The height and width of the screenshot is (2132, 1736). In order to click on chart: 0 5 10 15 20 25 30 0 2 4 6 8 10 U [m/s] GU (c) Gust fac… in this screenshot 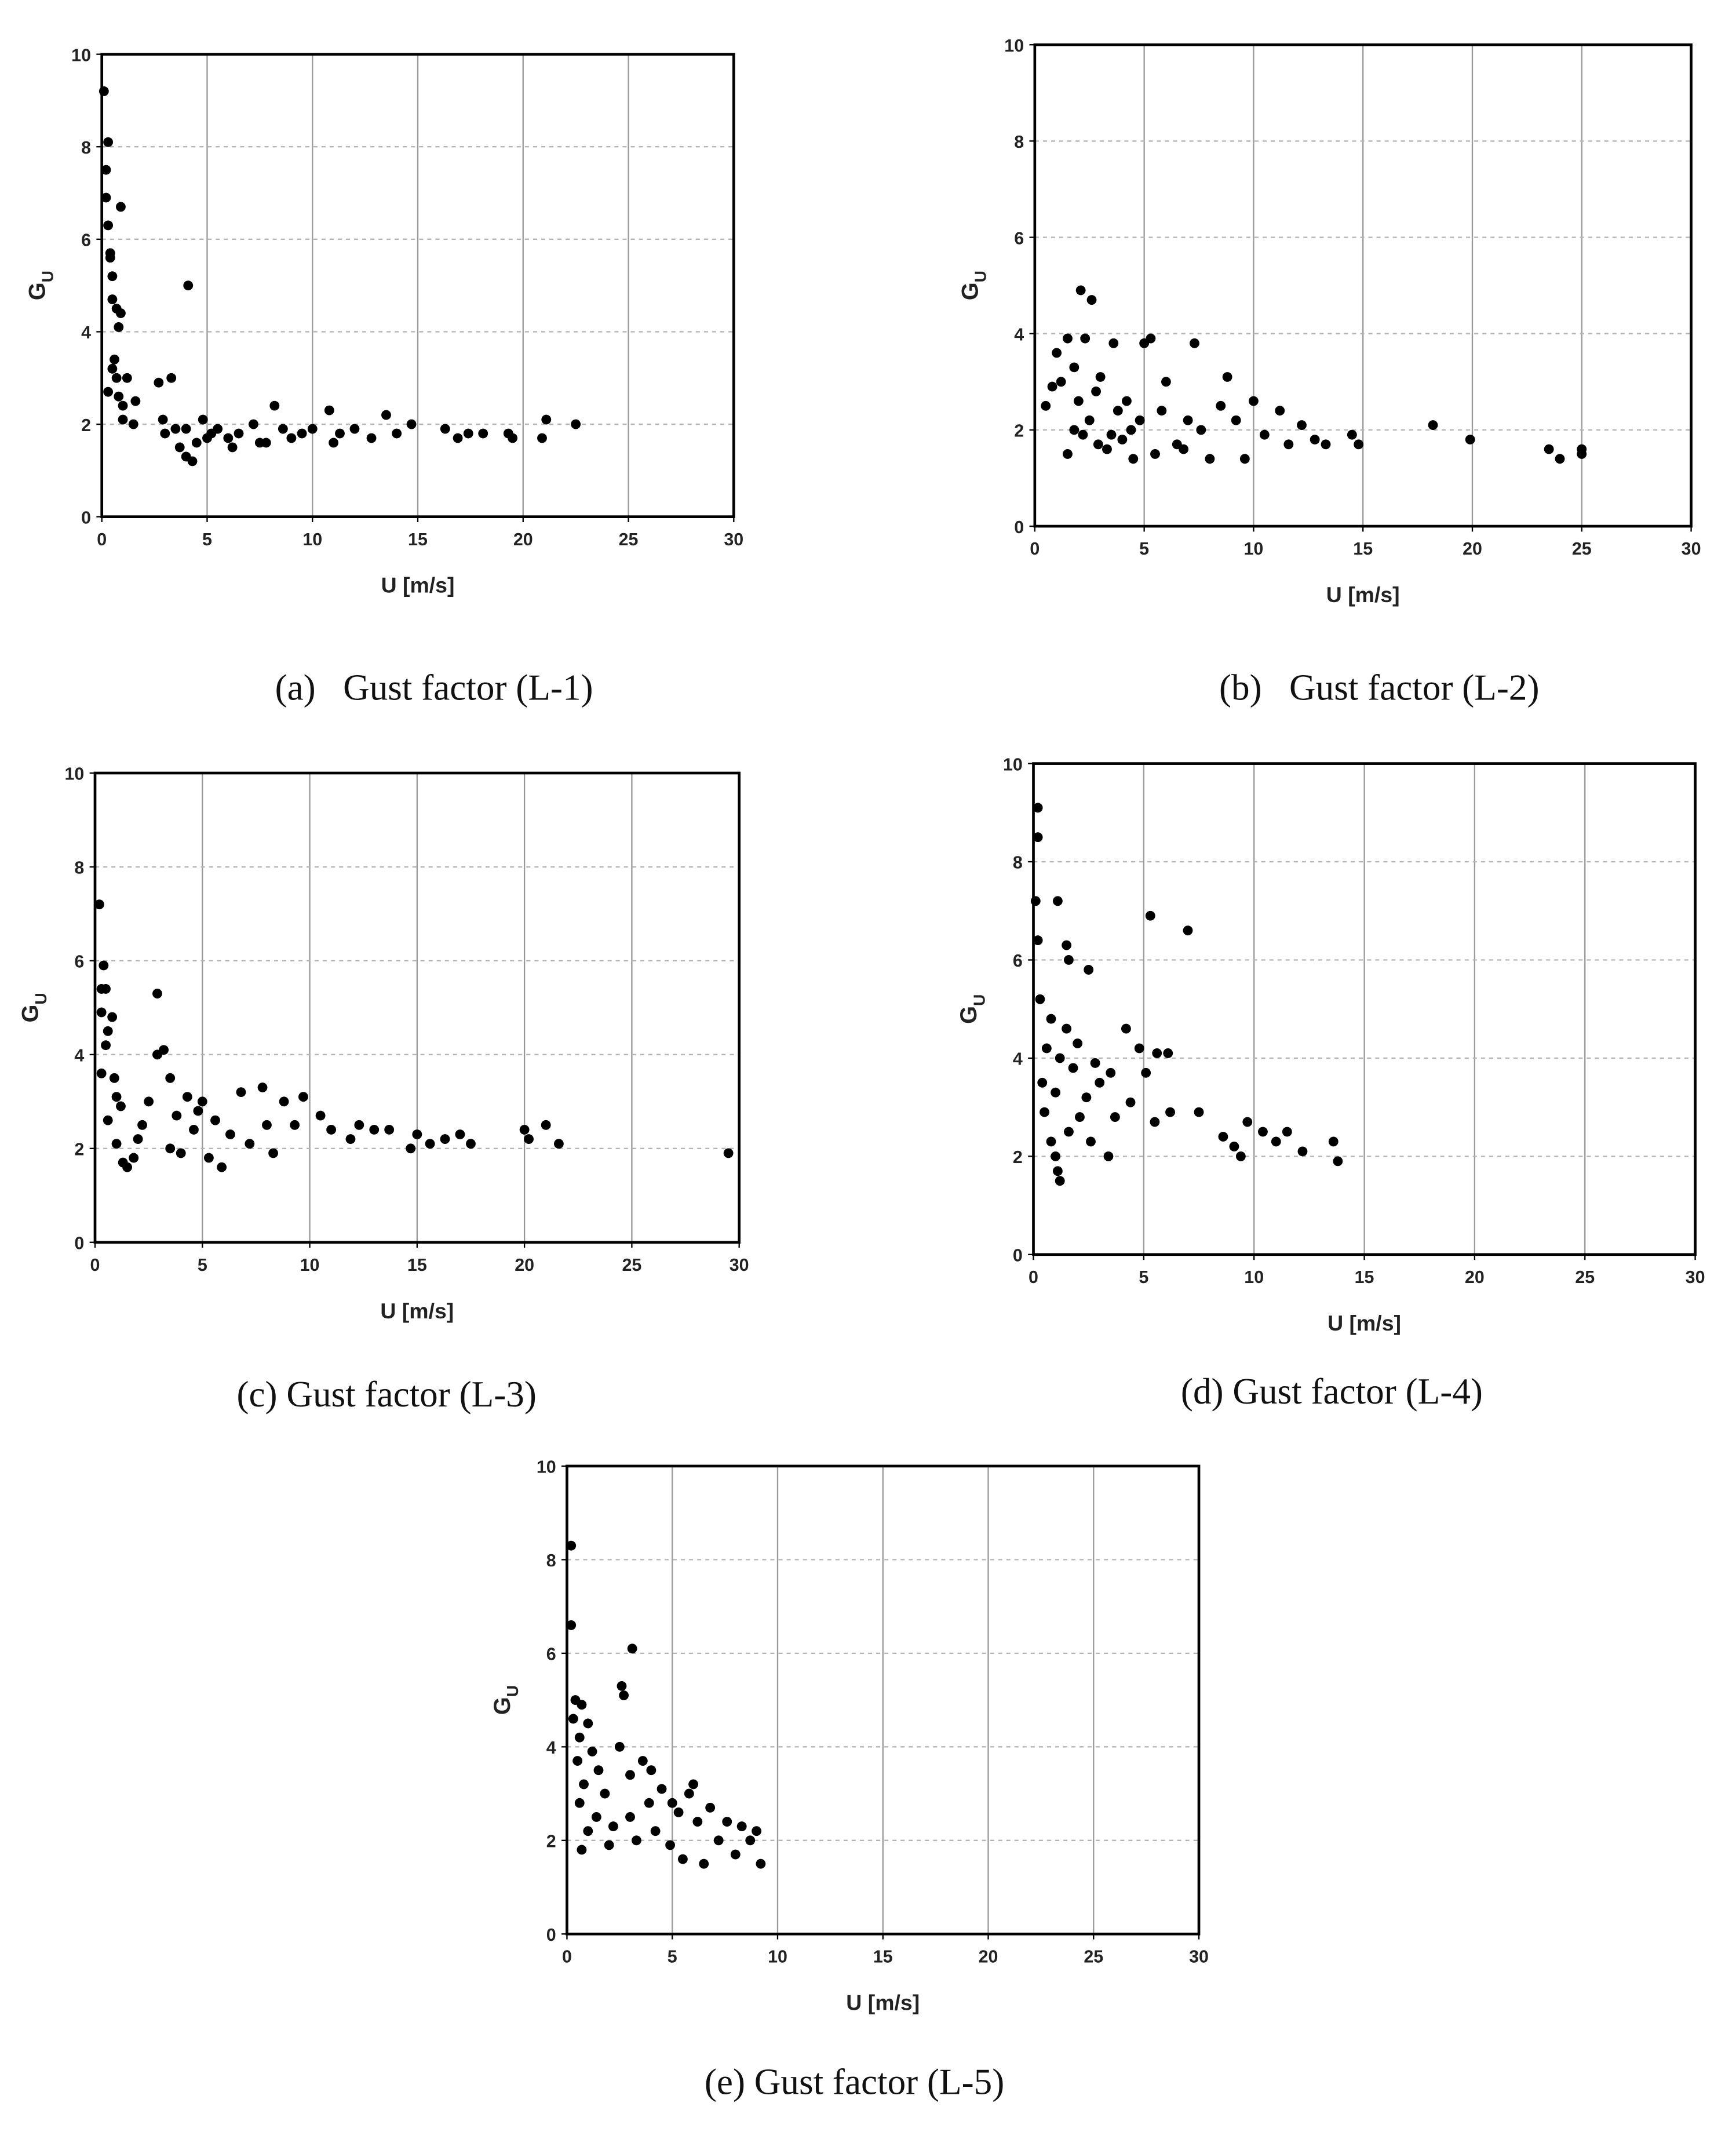, I will do `click(383, 1089)`.